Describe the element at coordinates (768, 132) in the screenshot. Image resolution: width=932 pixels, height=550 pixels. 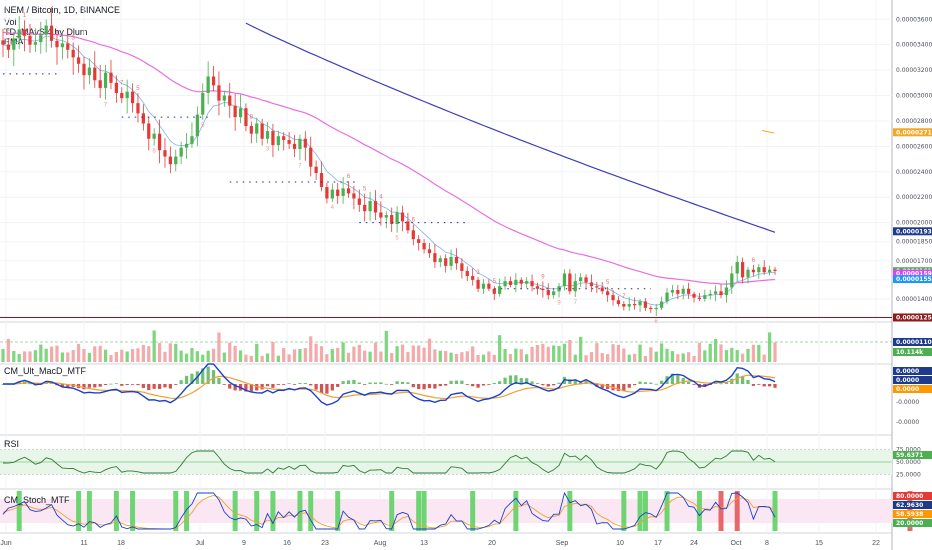
I see `tag-marker` at that location.